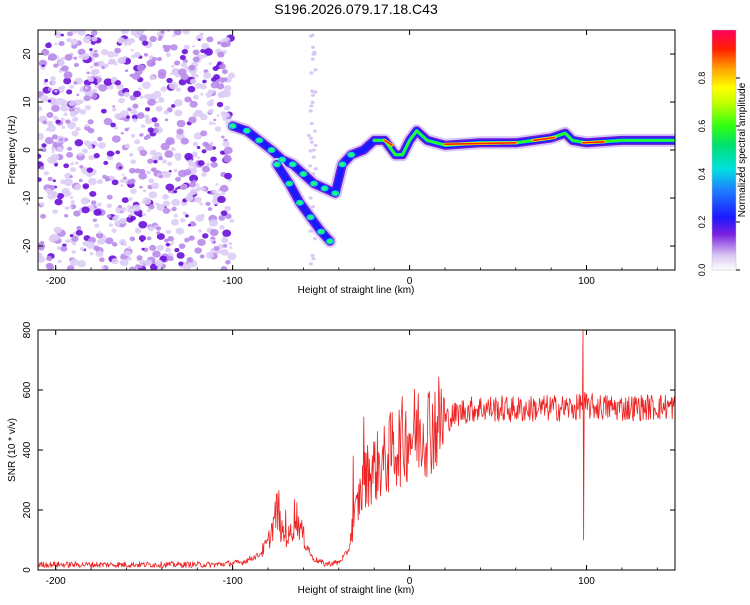 The width and height of the screenshot is (750, 605). What do you see at coordinates (27, 102) in the screenshot?
I see `spectrogram-y-tick-label: 10` at bounding box center [27, 102].